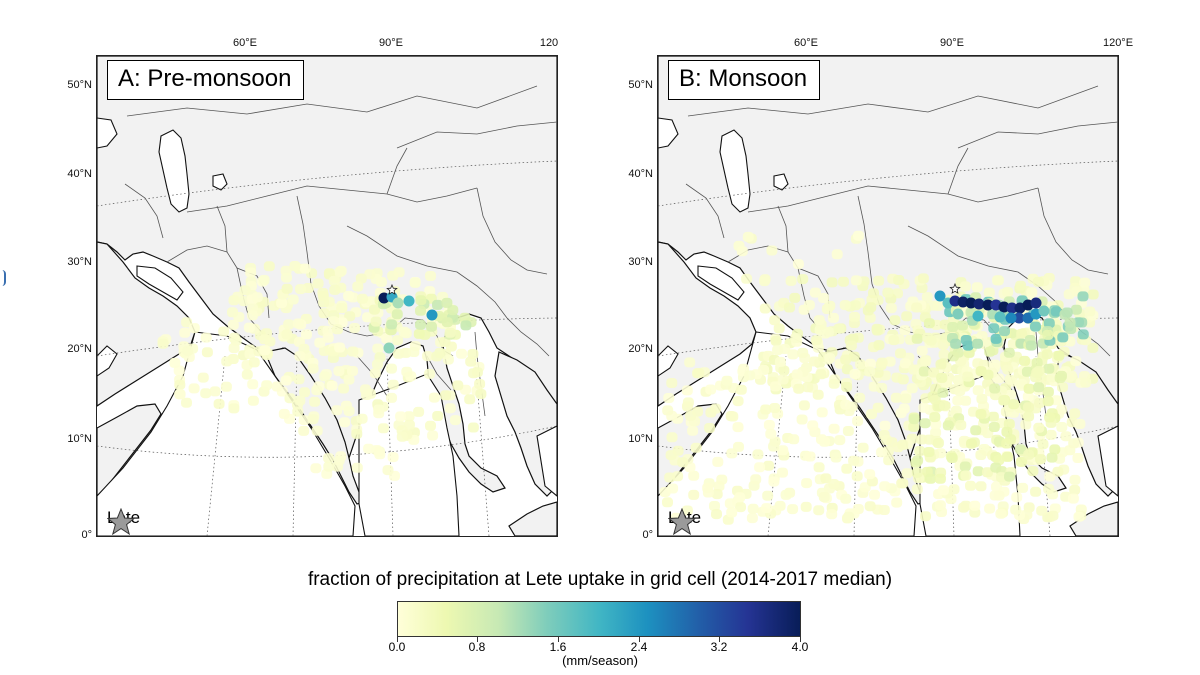  What do you see at coordinates (758, 78) in the screenshot?
I see `panel-title-text: Monsoon` at bounding box center [758, 78].